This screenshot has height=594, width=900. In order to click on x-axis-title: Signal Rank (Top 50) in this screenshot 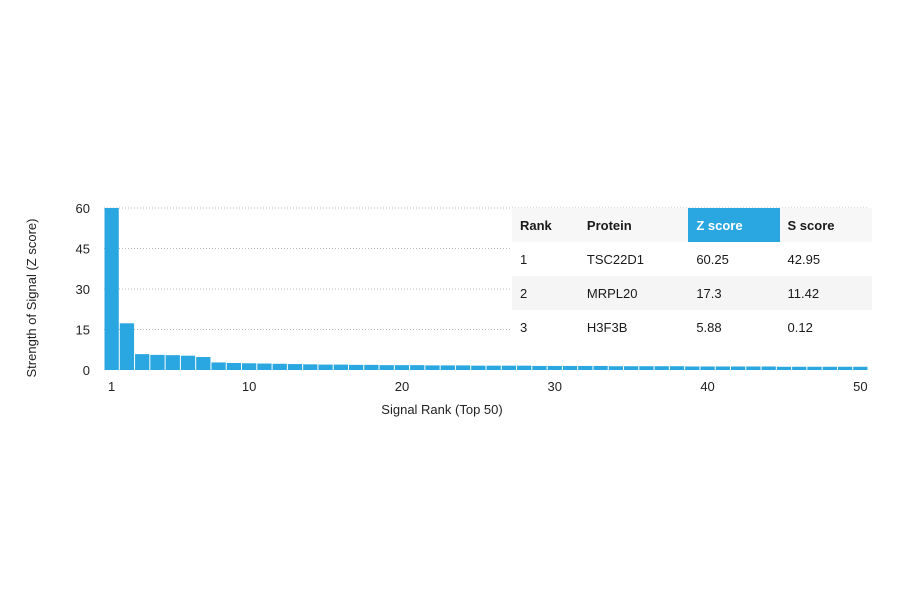, I will do `click(441, 409)`.